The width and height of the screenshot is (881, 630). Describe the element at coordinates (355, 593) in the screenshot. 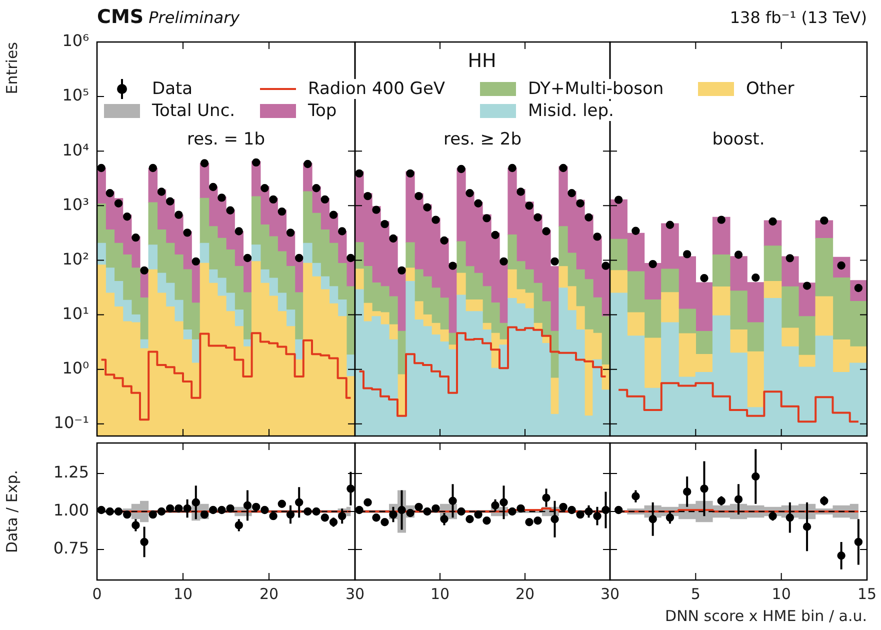

I see `x-tick-label: 30` at that location.